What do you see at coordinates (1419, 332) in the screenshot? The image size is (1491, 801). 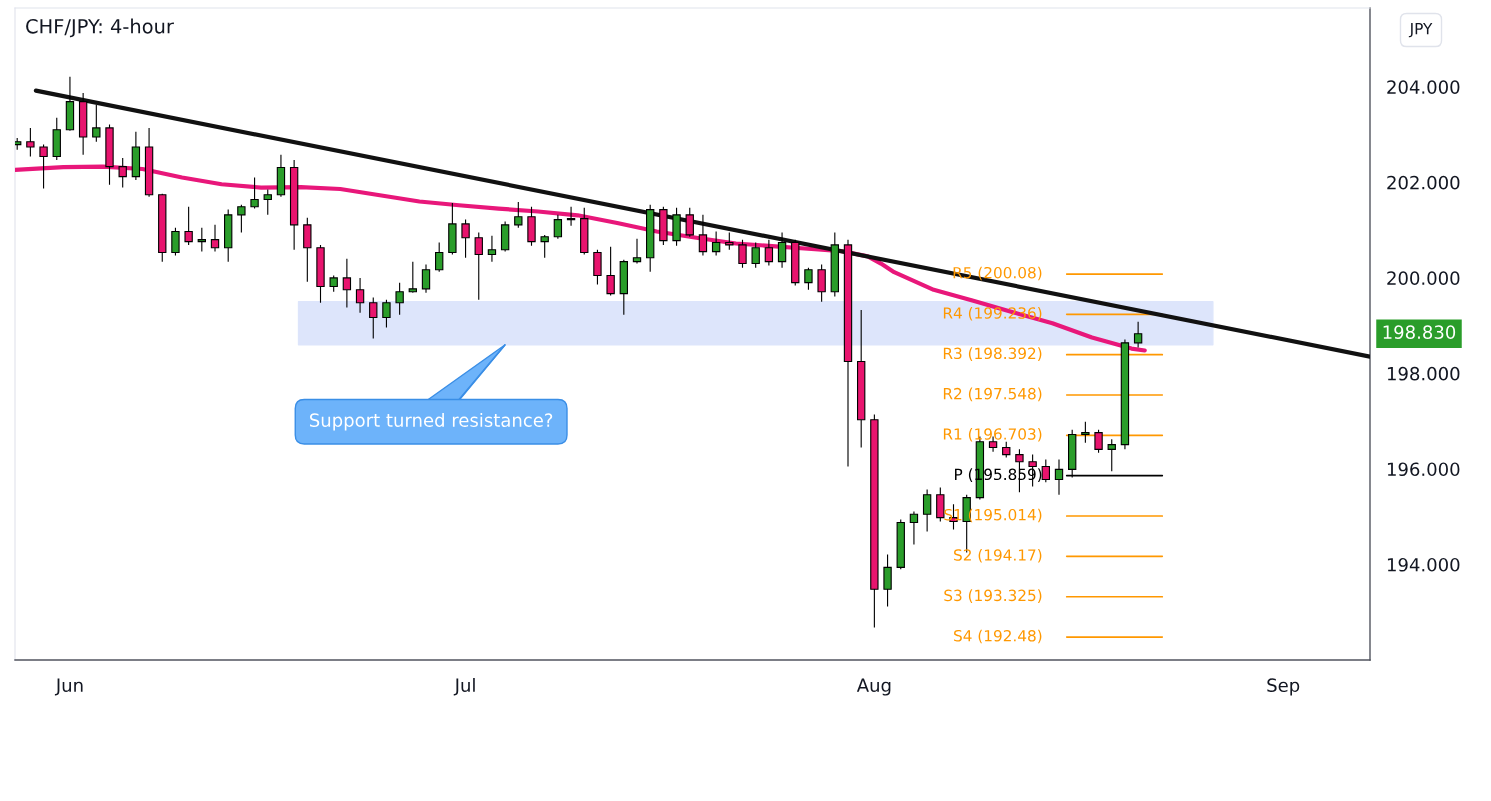 I see `text: 198.830` at bounding box center [1419, 332].